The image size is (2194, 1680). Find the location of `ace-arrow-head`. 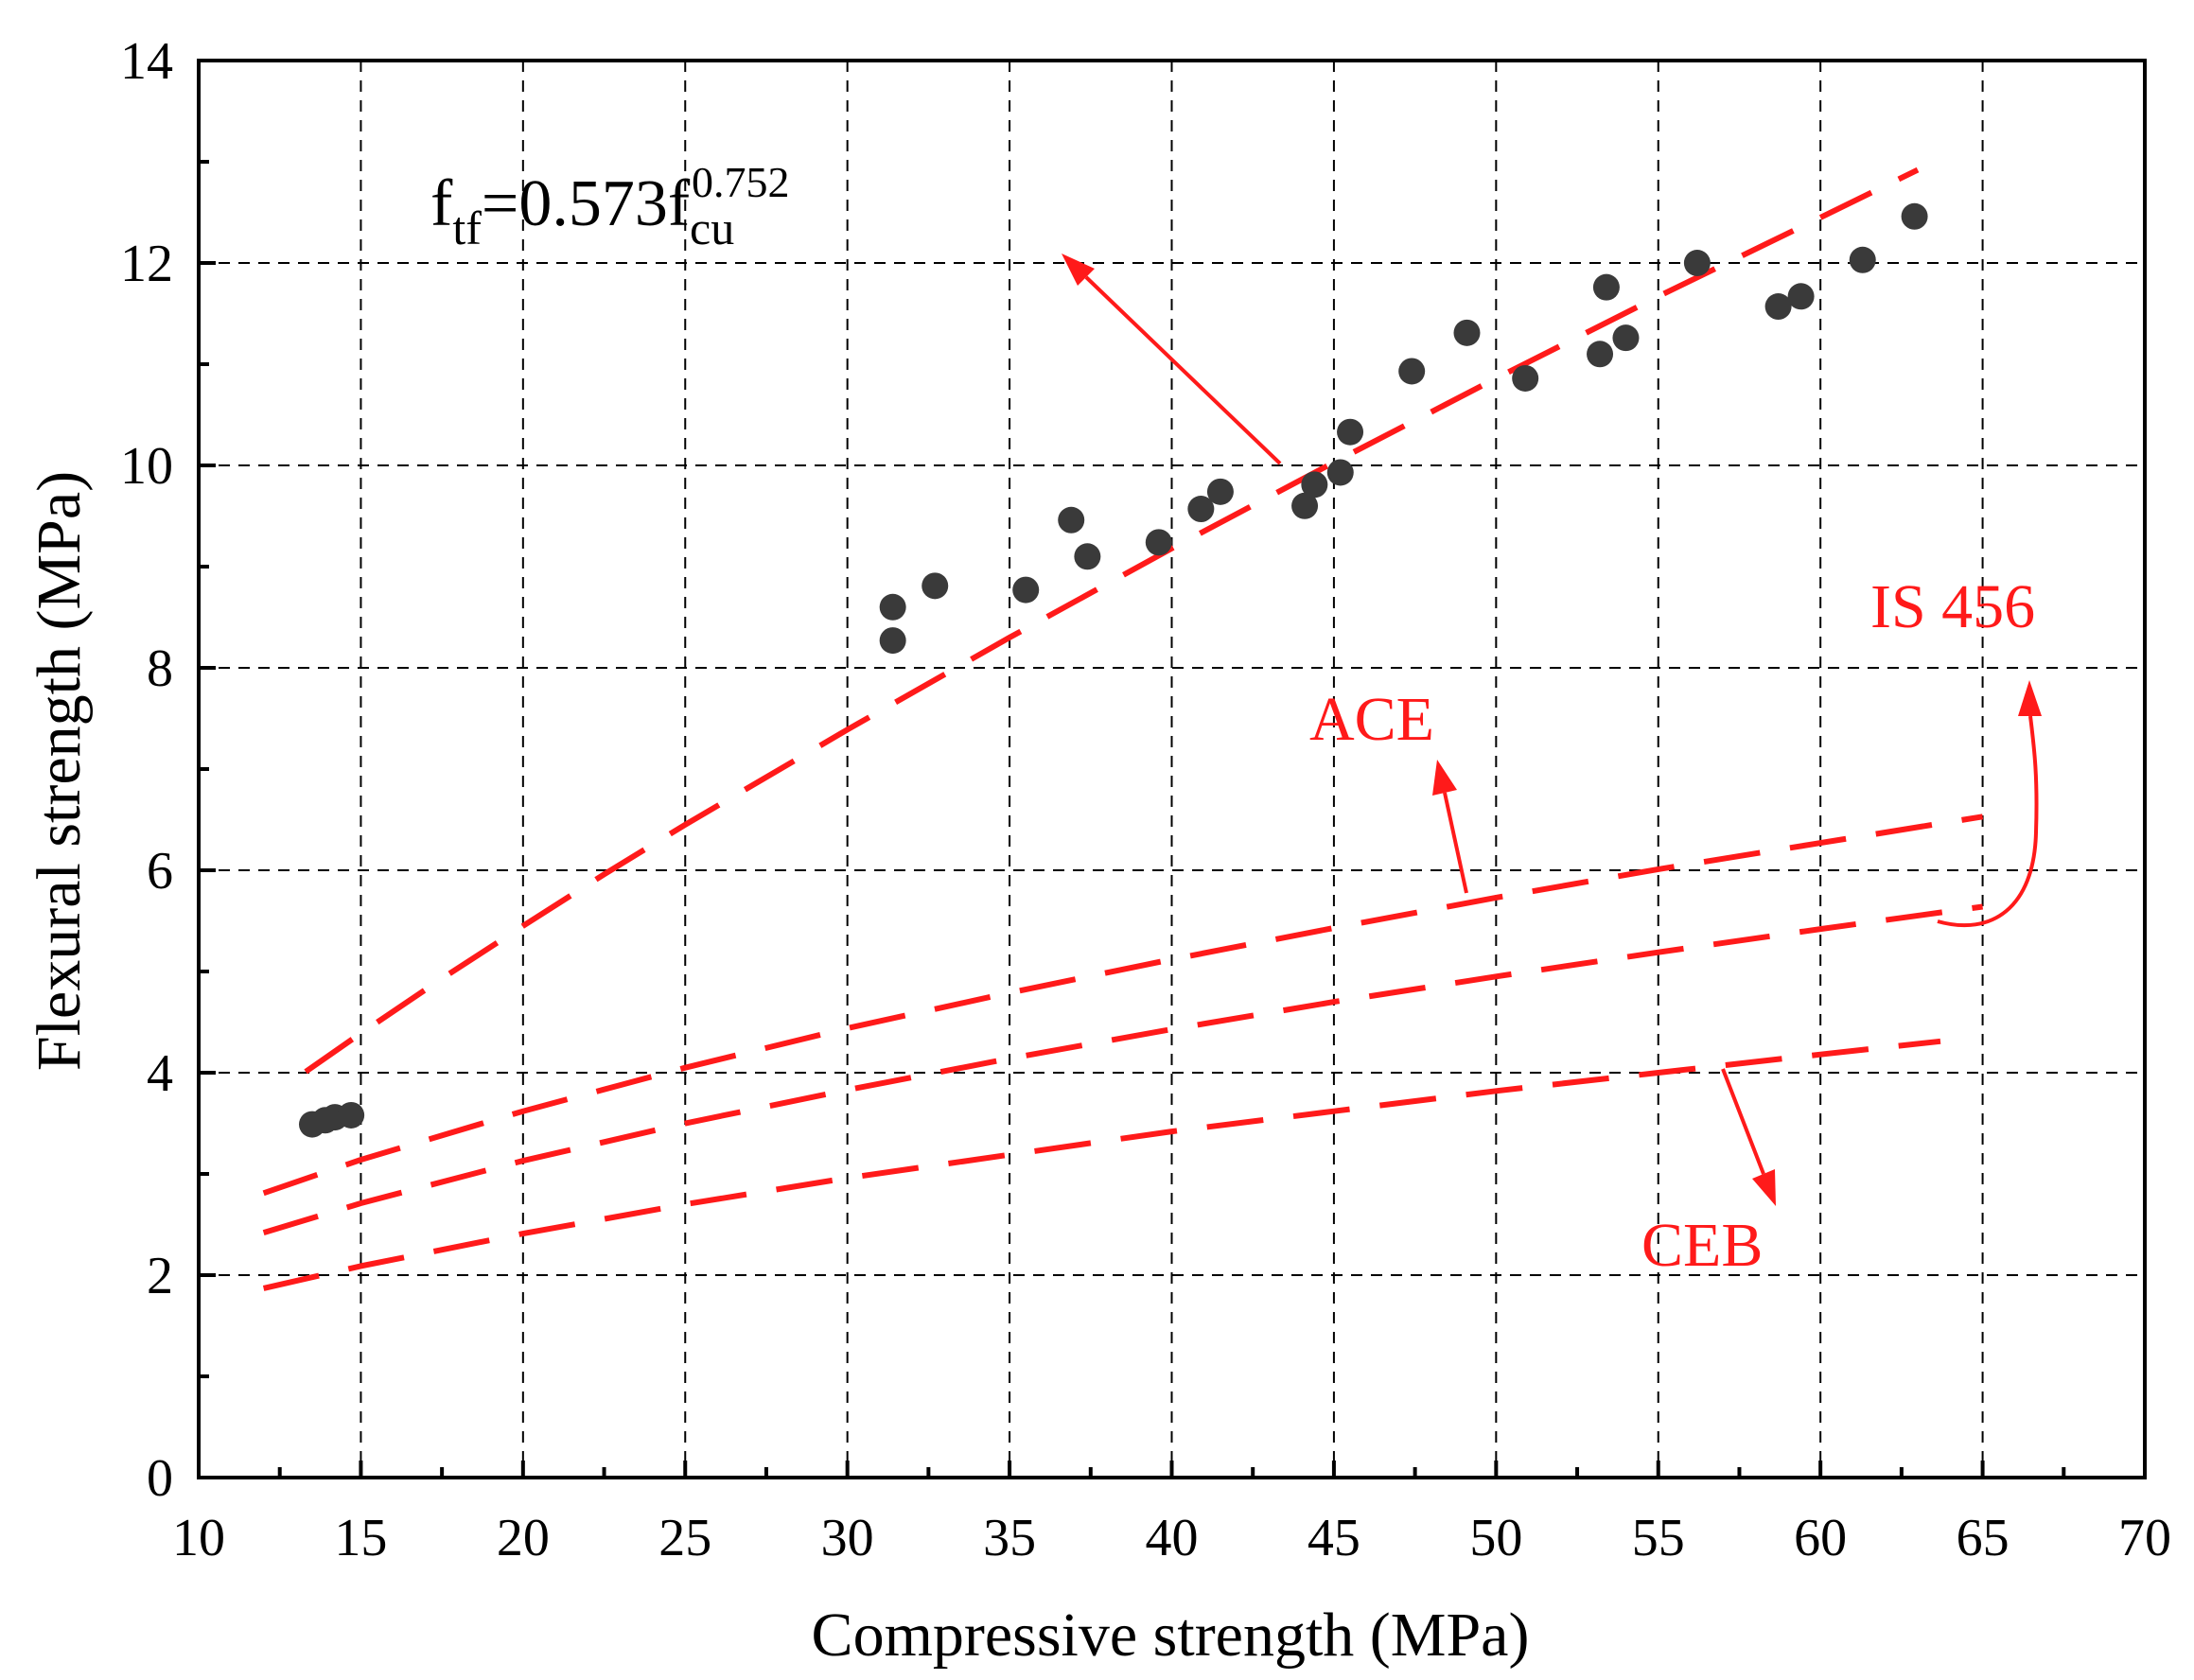

ace-arrow-head is located at coordinates (1444, 778).